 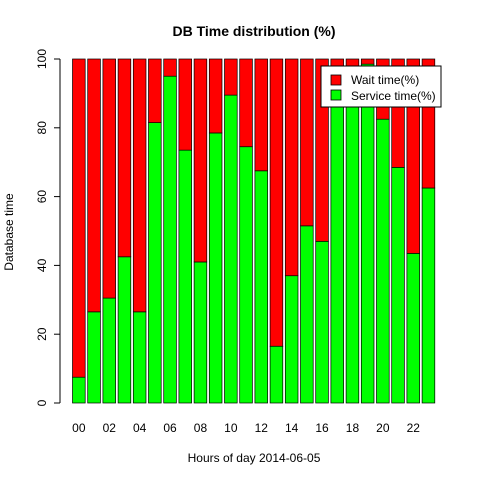 What do you see at coordinates (383, 428) in the screenshot?
I see `x-tick-label-20: 20` at bounding box center [383, 428].